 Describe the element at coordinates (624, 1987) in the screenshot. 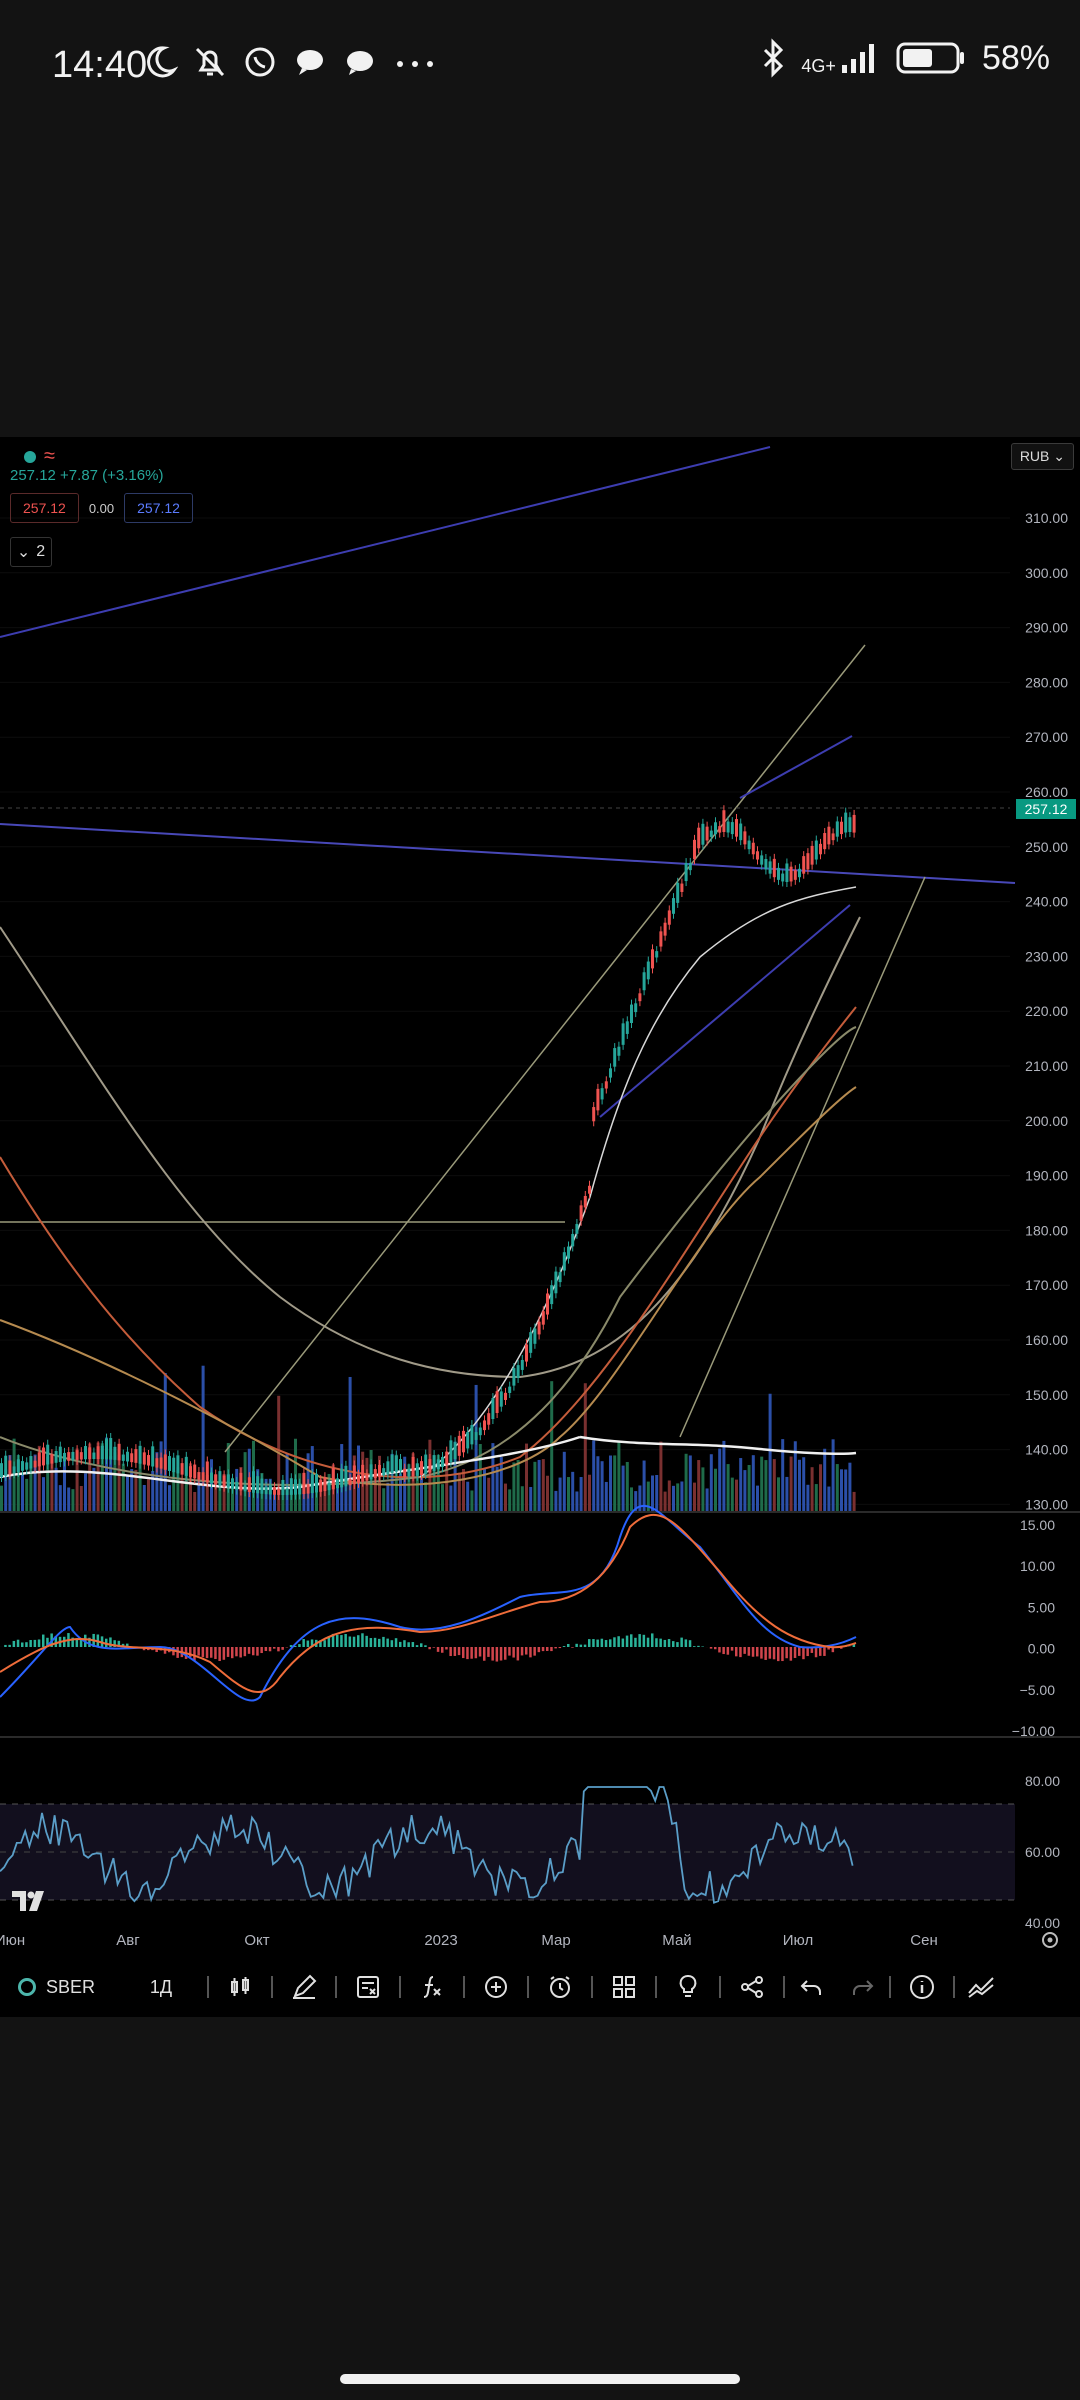

I see `layout-button` at that location.